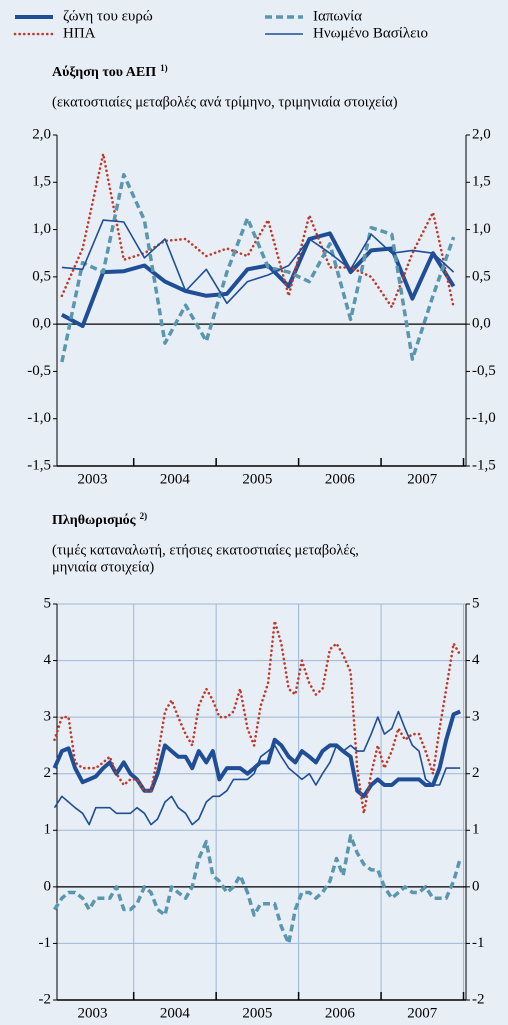 The height and width of the screenshot is (1025, 508). Describe the element at coordinates (484, 371) in the screenshot. I see `y2-tick-label: -0,5` at that location.